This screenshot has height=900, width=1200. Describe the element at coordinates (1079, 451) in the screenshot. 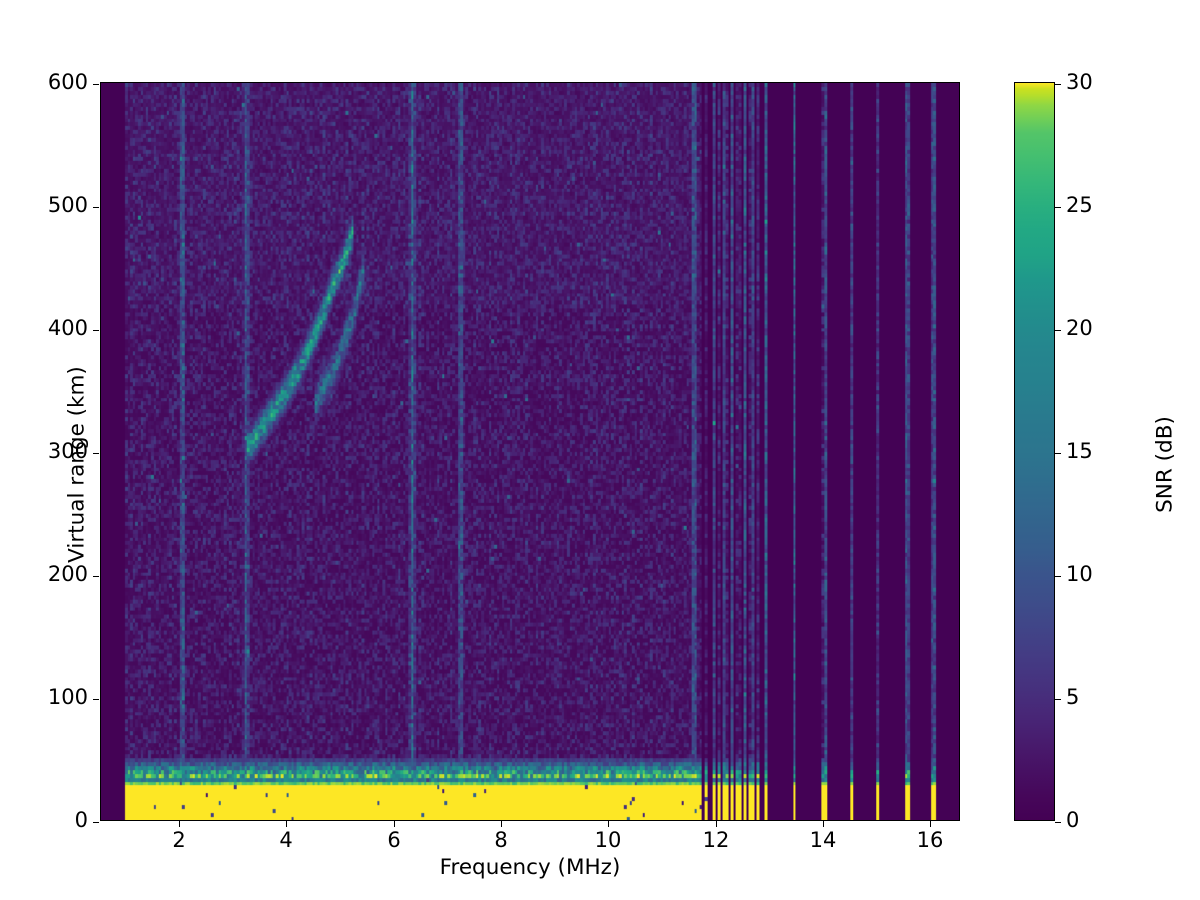

I see `colorbar-tick-label: 15` at that location.